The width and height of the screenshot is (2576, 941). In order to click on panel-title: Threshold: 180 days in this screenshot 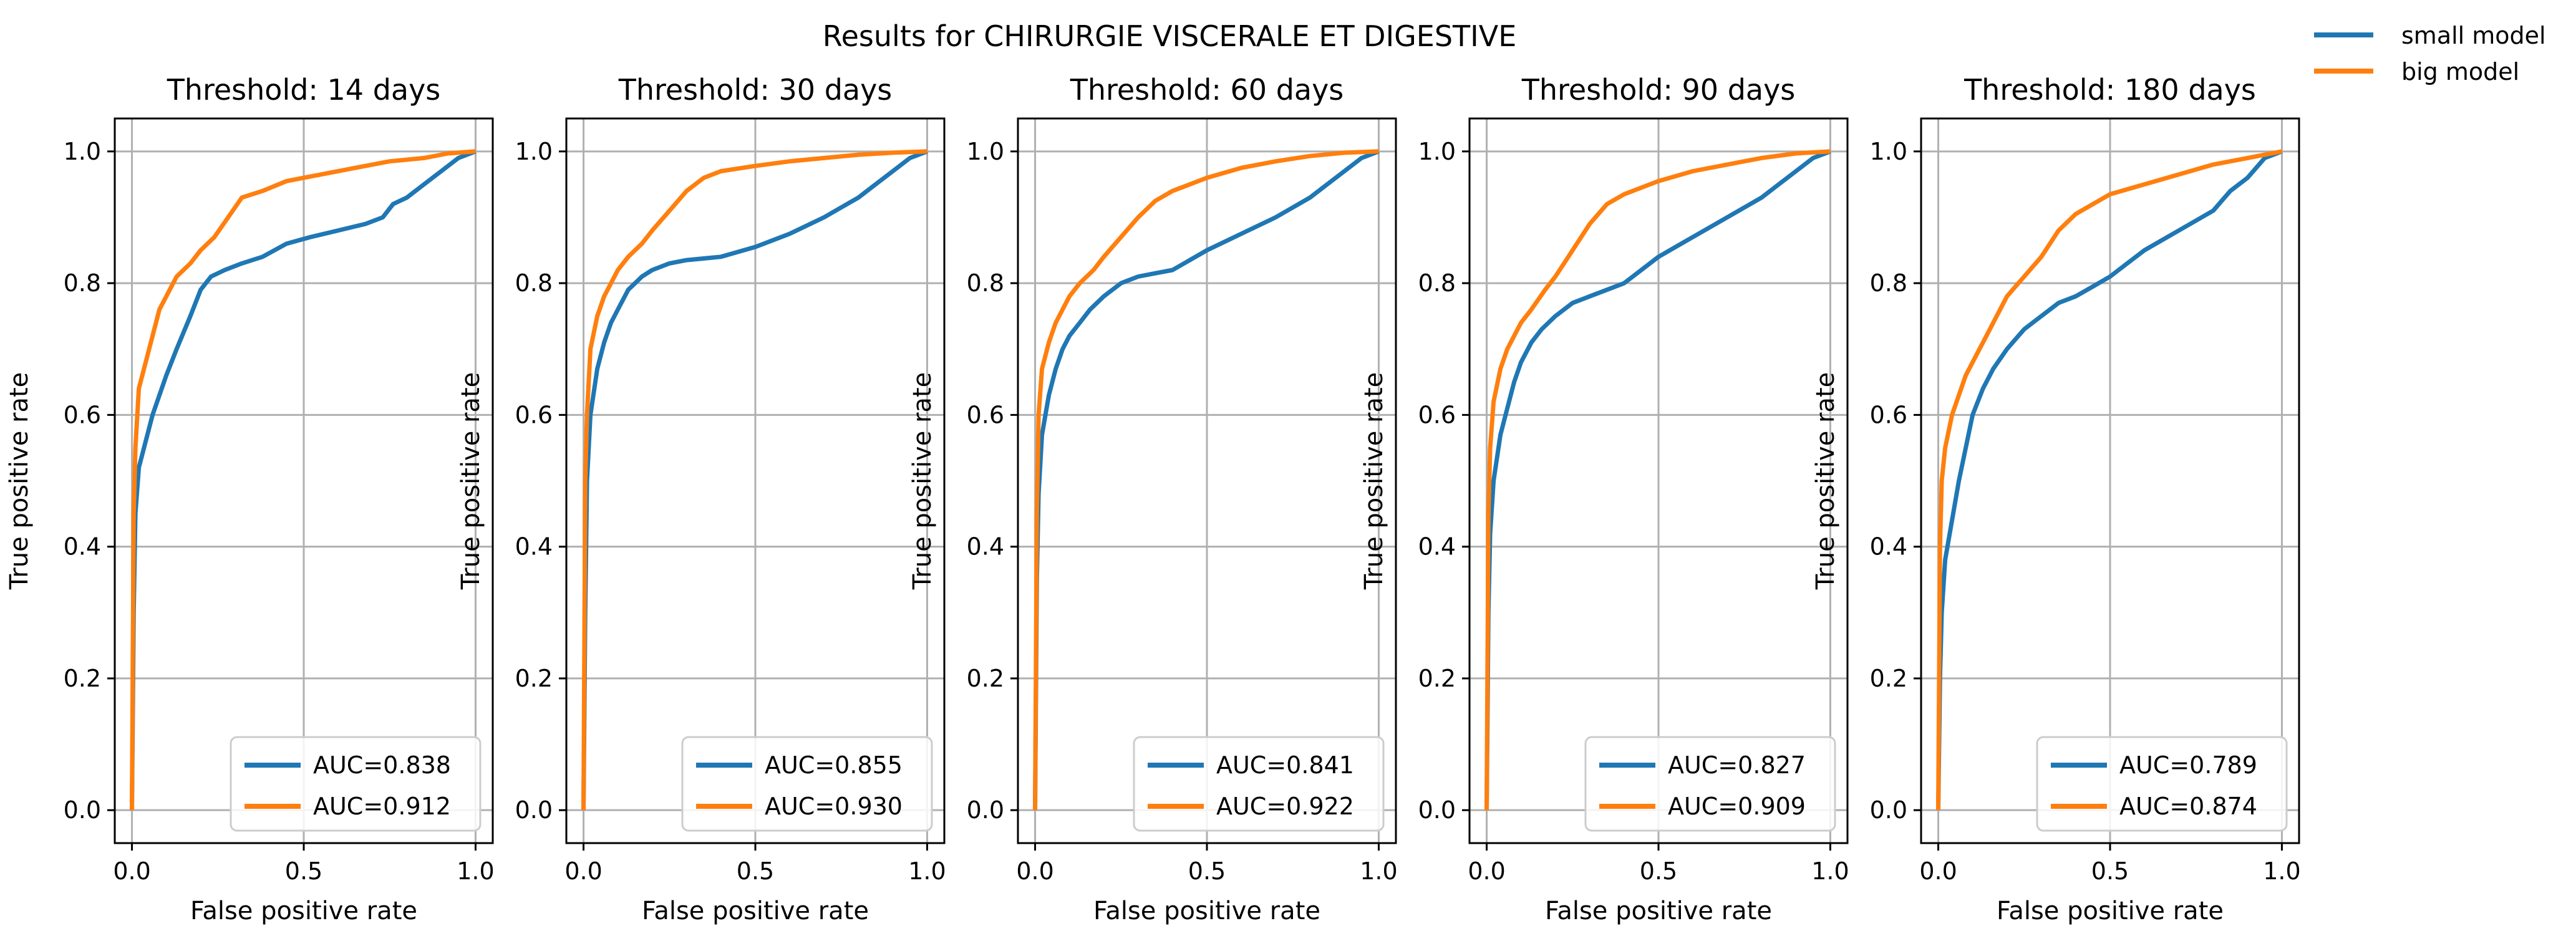, I will do `click(2109, 90)`.